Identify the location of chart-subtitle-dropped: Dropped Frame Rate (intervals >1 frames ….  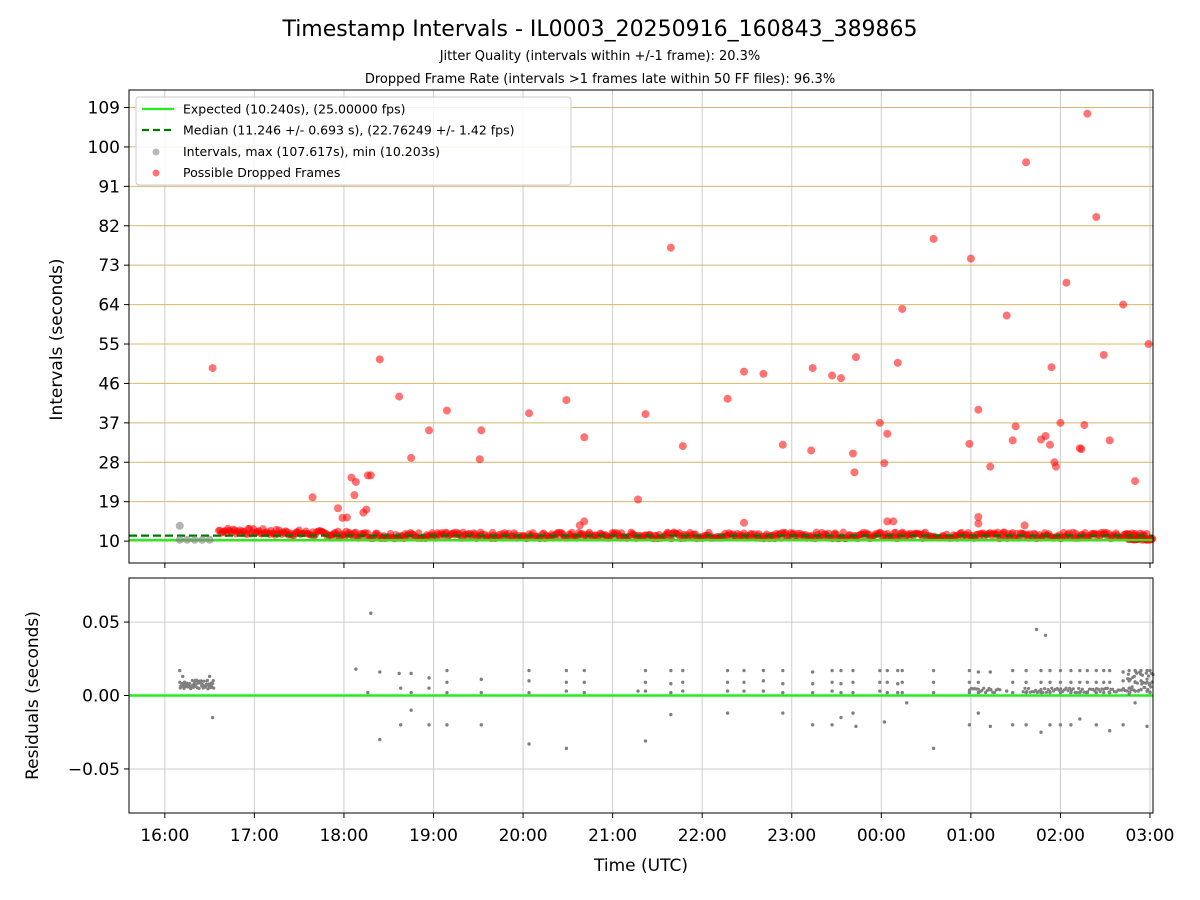
(600, 79).